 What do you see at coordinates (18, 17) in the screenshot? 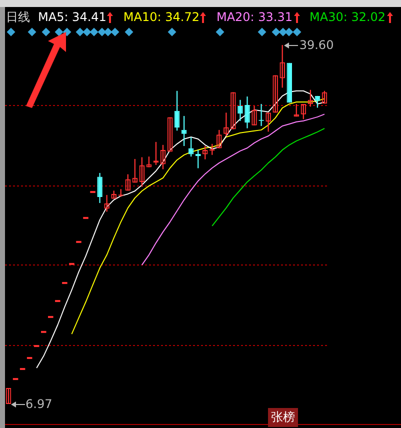
I see `chart-title: 日线` at bounding box center [18, 17].